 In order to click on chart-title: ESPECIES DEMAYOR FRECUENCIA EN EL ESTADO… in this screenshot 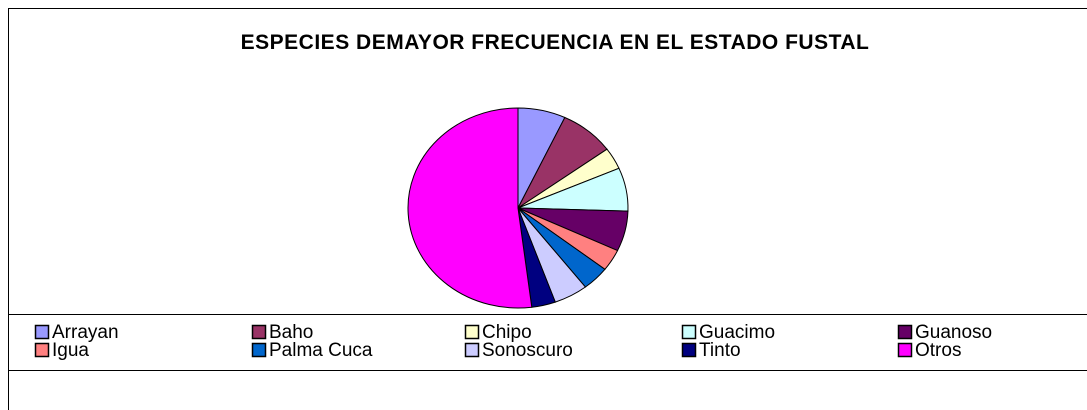, I will do `click(555, 42)`.